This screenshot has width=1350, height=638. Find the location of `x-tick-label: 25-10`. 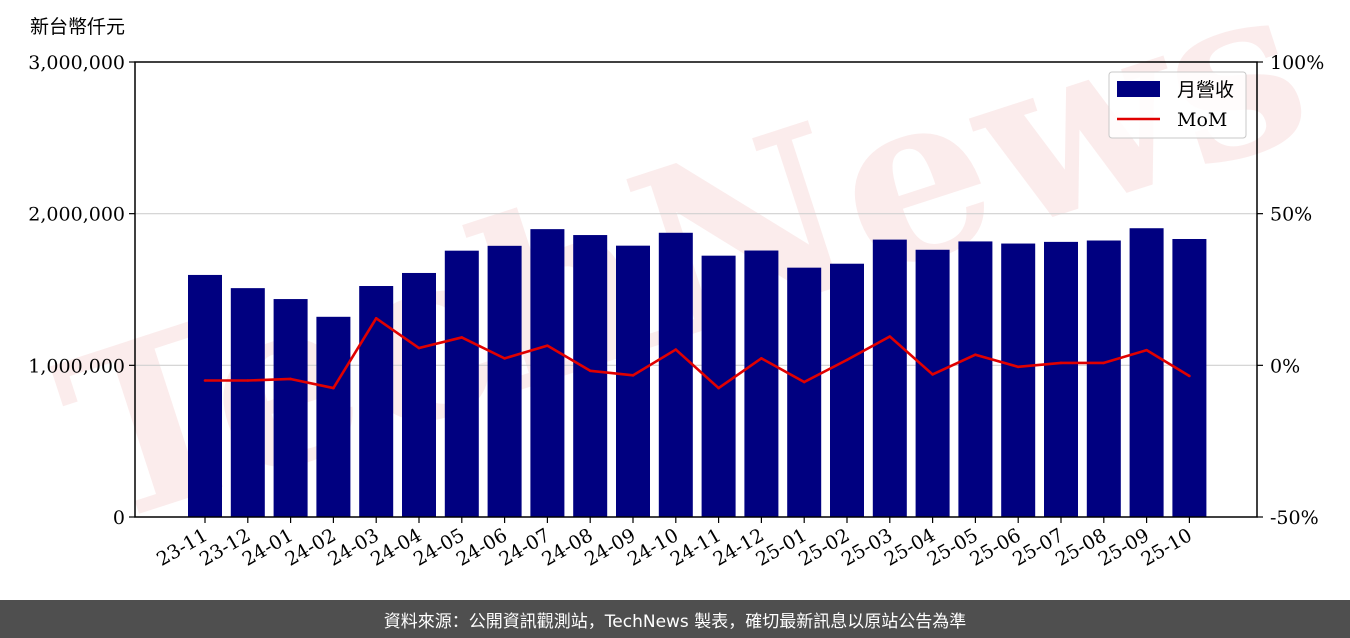

x-tick-label: 25-10 is located at coordinates (1166, 547).